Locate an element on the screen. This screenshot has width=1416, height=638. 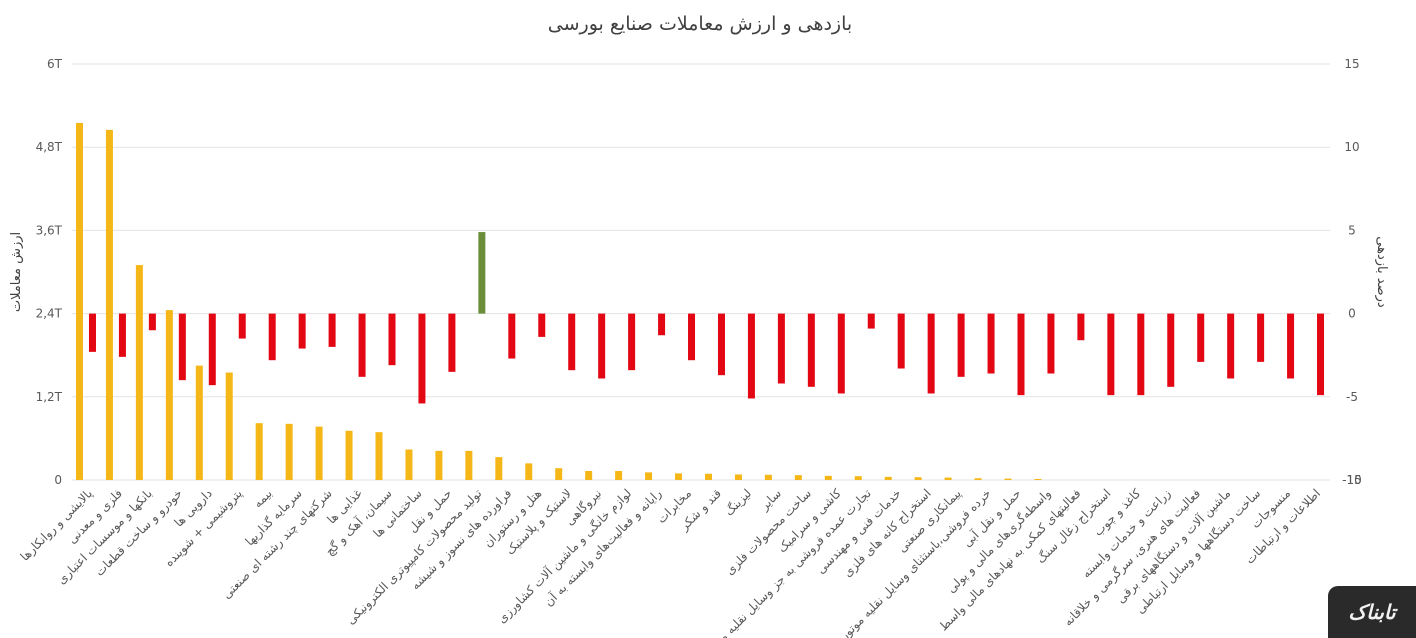
y-right-tick-label: 5 is located at coordinates (1352, 230).